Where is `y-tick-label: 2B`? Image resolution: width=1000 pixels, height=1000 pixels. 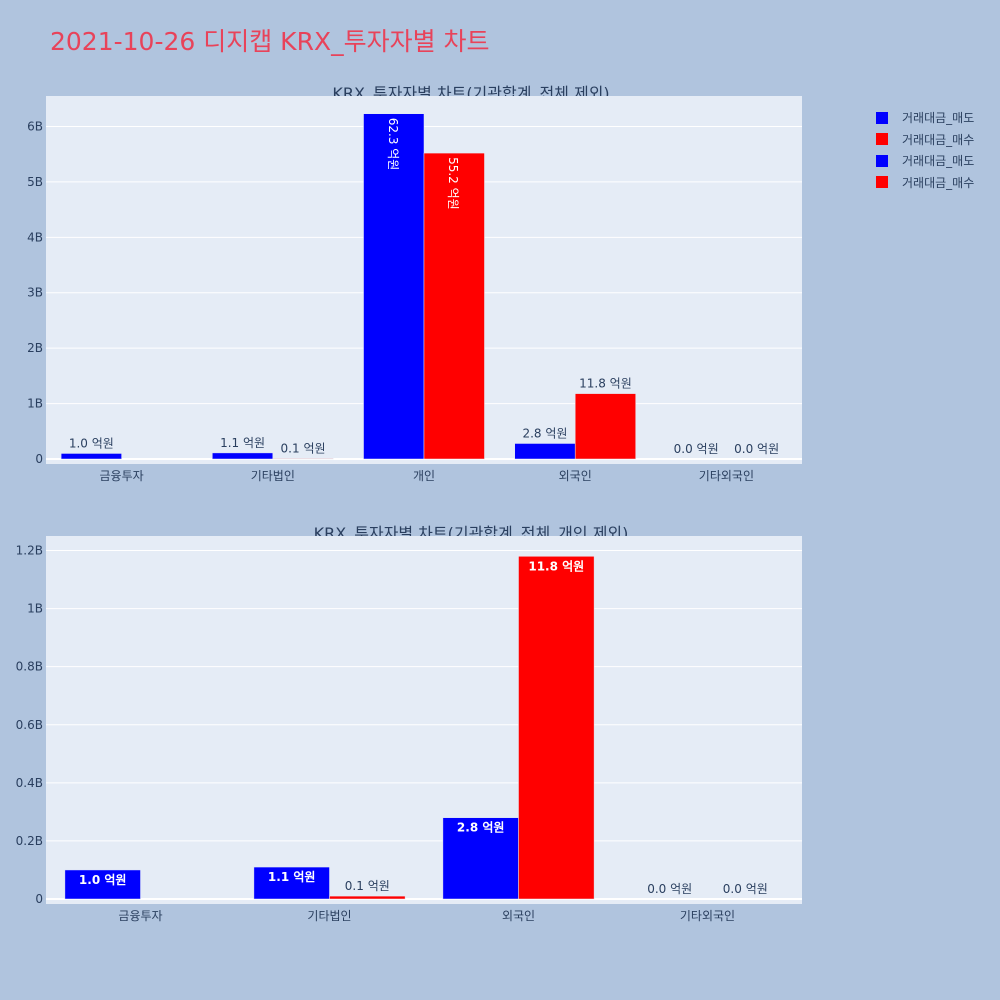 y-tick-label: 2B is located at coordinates (35, 348).